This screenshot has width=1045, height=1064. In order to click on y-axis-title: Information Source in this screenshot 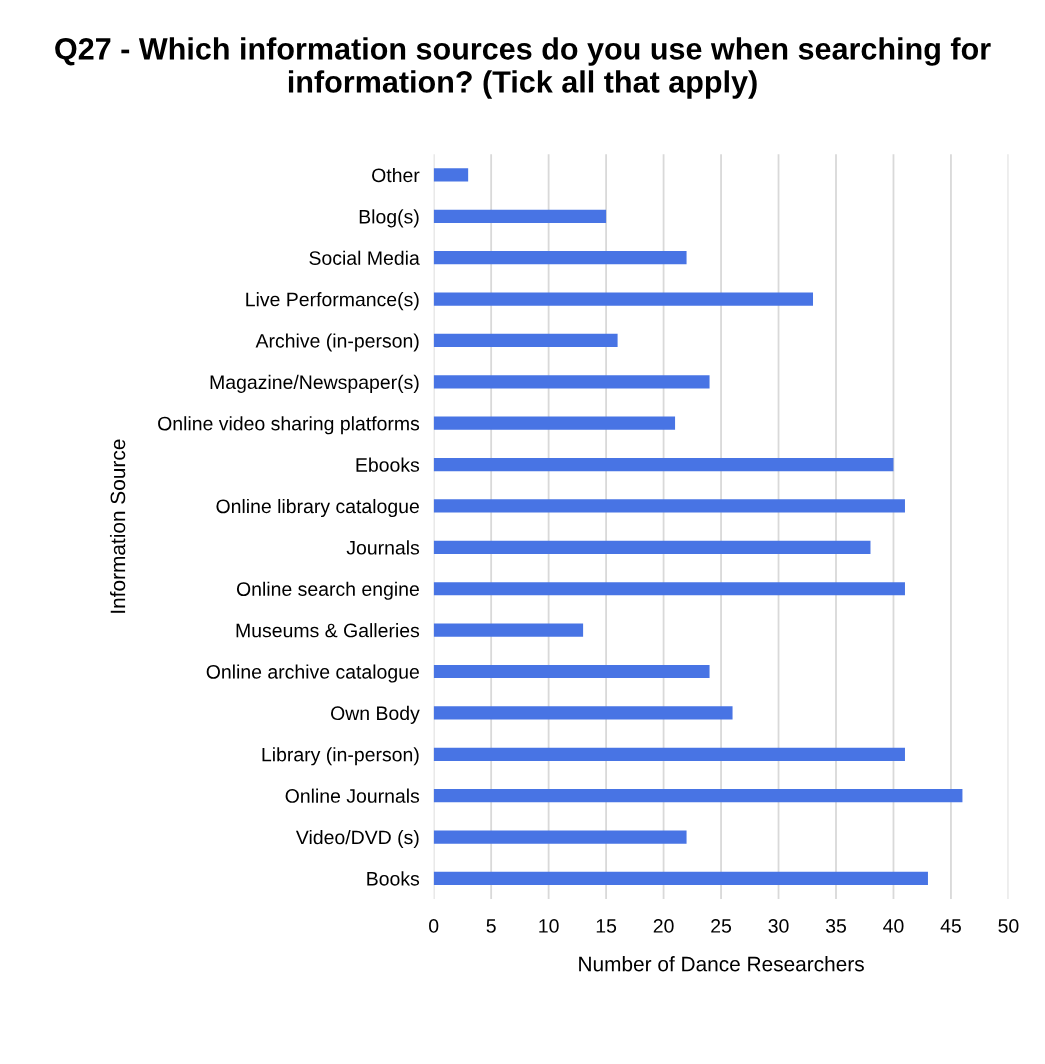, I will do `click(117, 526)`.